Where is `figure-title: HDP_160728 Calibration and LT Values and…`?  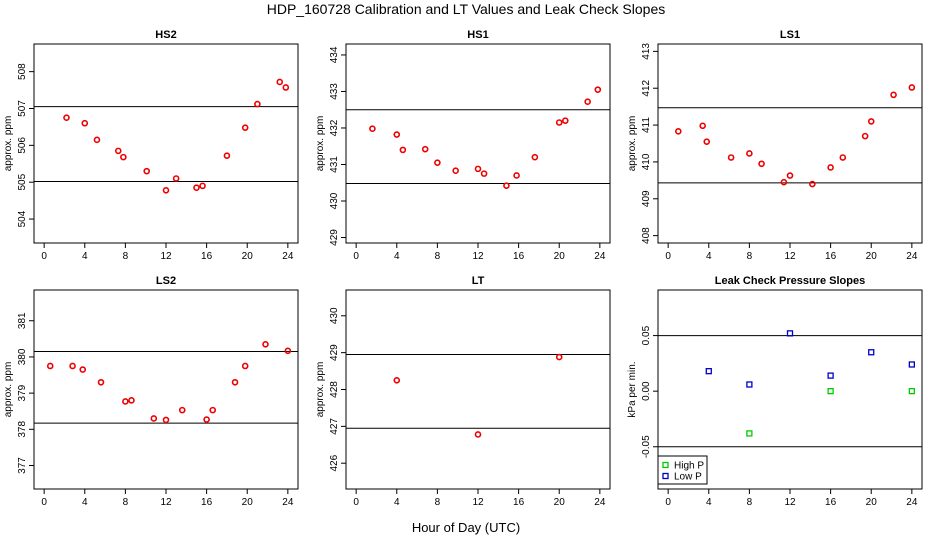
figure-title: HDP_160728 Calibration and LT Values and… is located at coordinates (466, 9).